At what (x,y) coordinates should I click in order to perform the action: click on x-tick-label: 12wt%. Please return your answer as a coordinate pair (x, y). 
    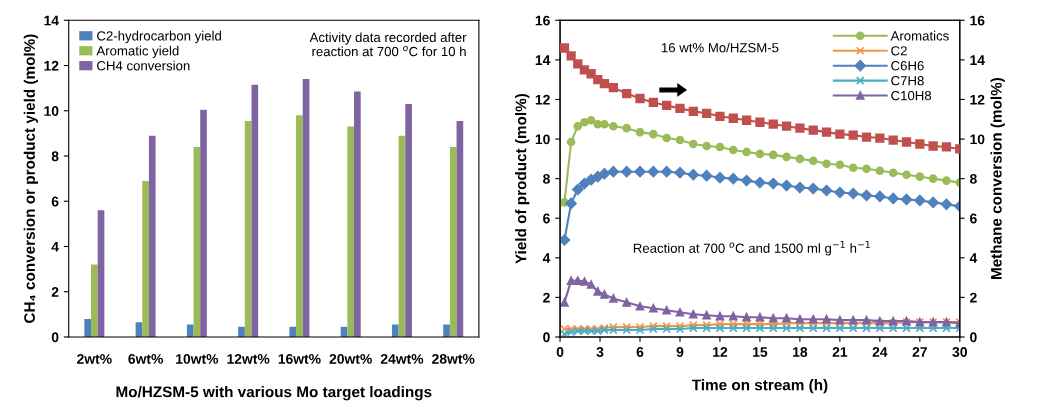
    Looking at the image, I should click on (248, 359).